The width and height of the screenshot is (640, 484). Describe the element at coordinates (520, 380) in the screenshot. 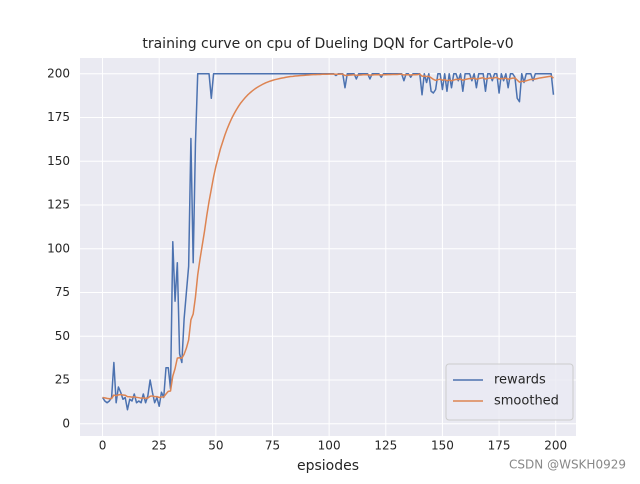

I see `legend-label: rewards` at that location.